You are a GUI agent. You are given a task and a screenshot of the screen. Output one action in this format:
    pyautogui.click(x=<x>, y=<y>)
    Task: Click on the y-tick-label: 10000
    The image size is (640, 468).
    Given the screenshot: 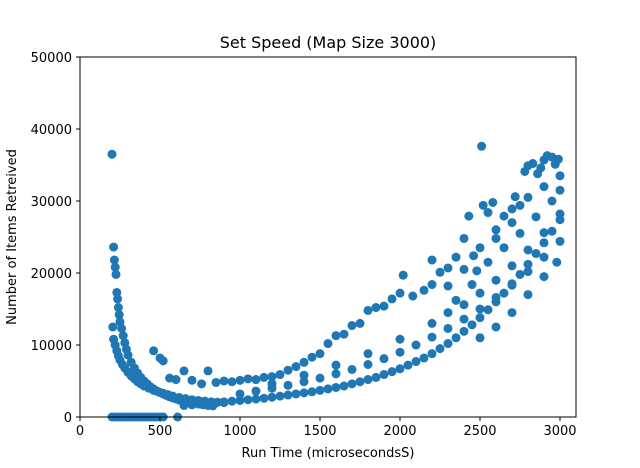 What is the action you would take?
    pyautogui.click(x=51, y=346)
    